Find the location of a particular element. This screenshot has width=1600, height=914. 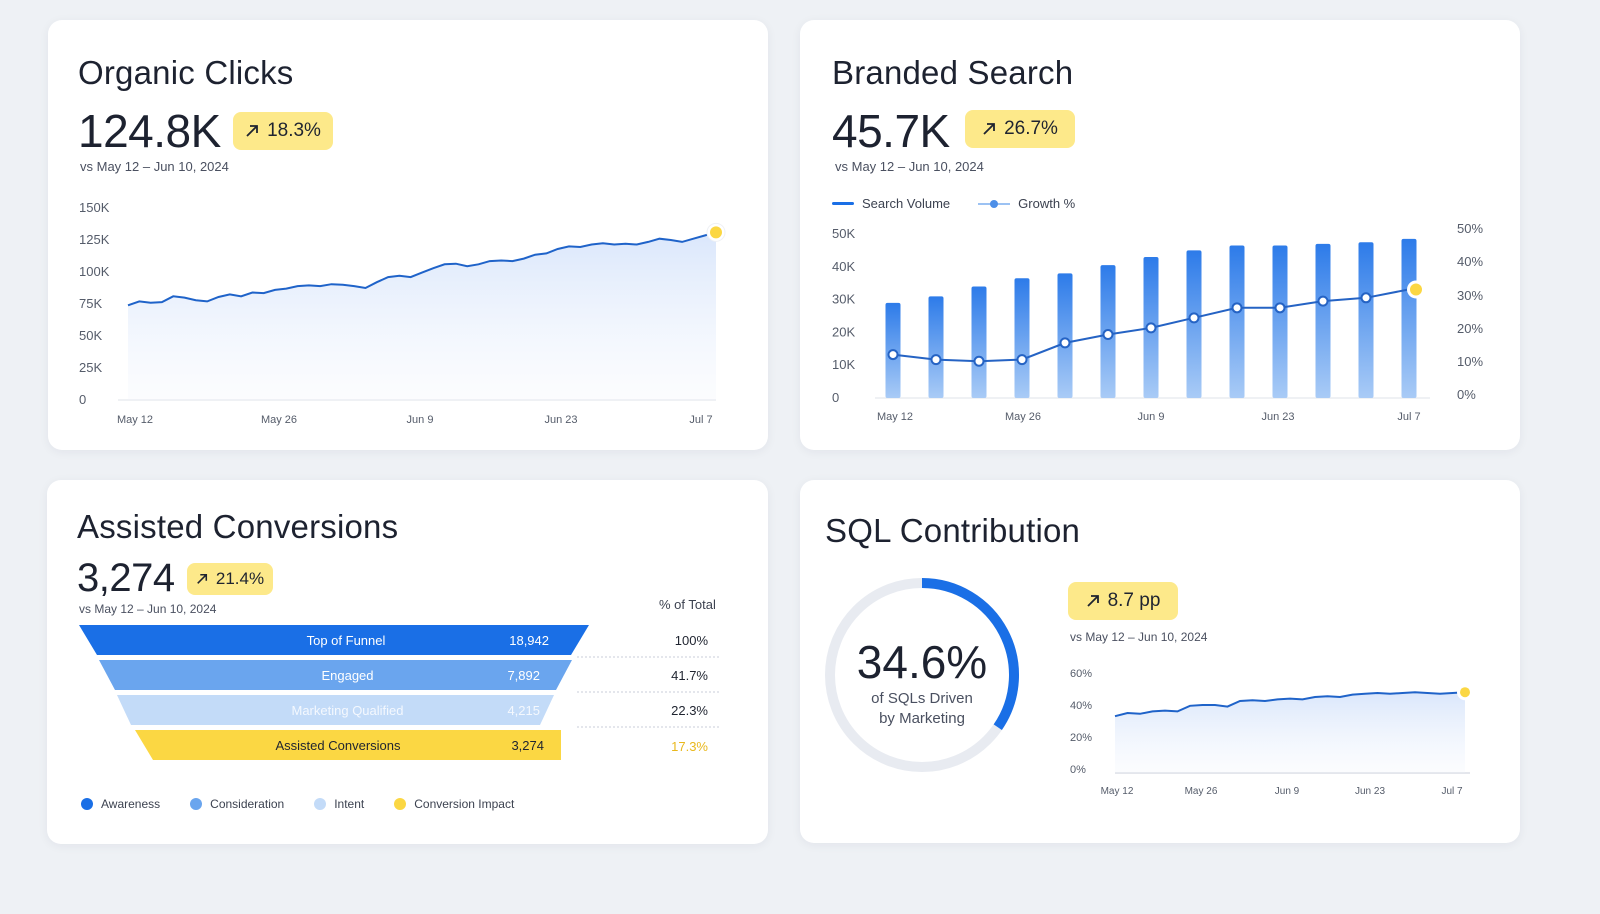

funnel-stage-label: Marketing Qualified is located at coordinates (348, 710).